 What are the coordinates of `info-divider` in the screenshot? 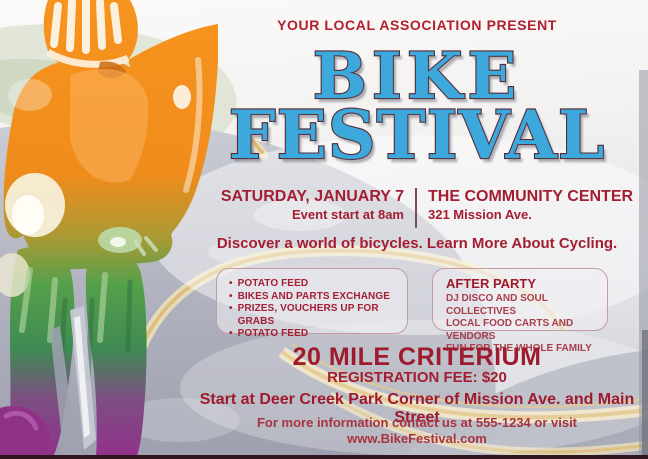 It's located at (416, 208).